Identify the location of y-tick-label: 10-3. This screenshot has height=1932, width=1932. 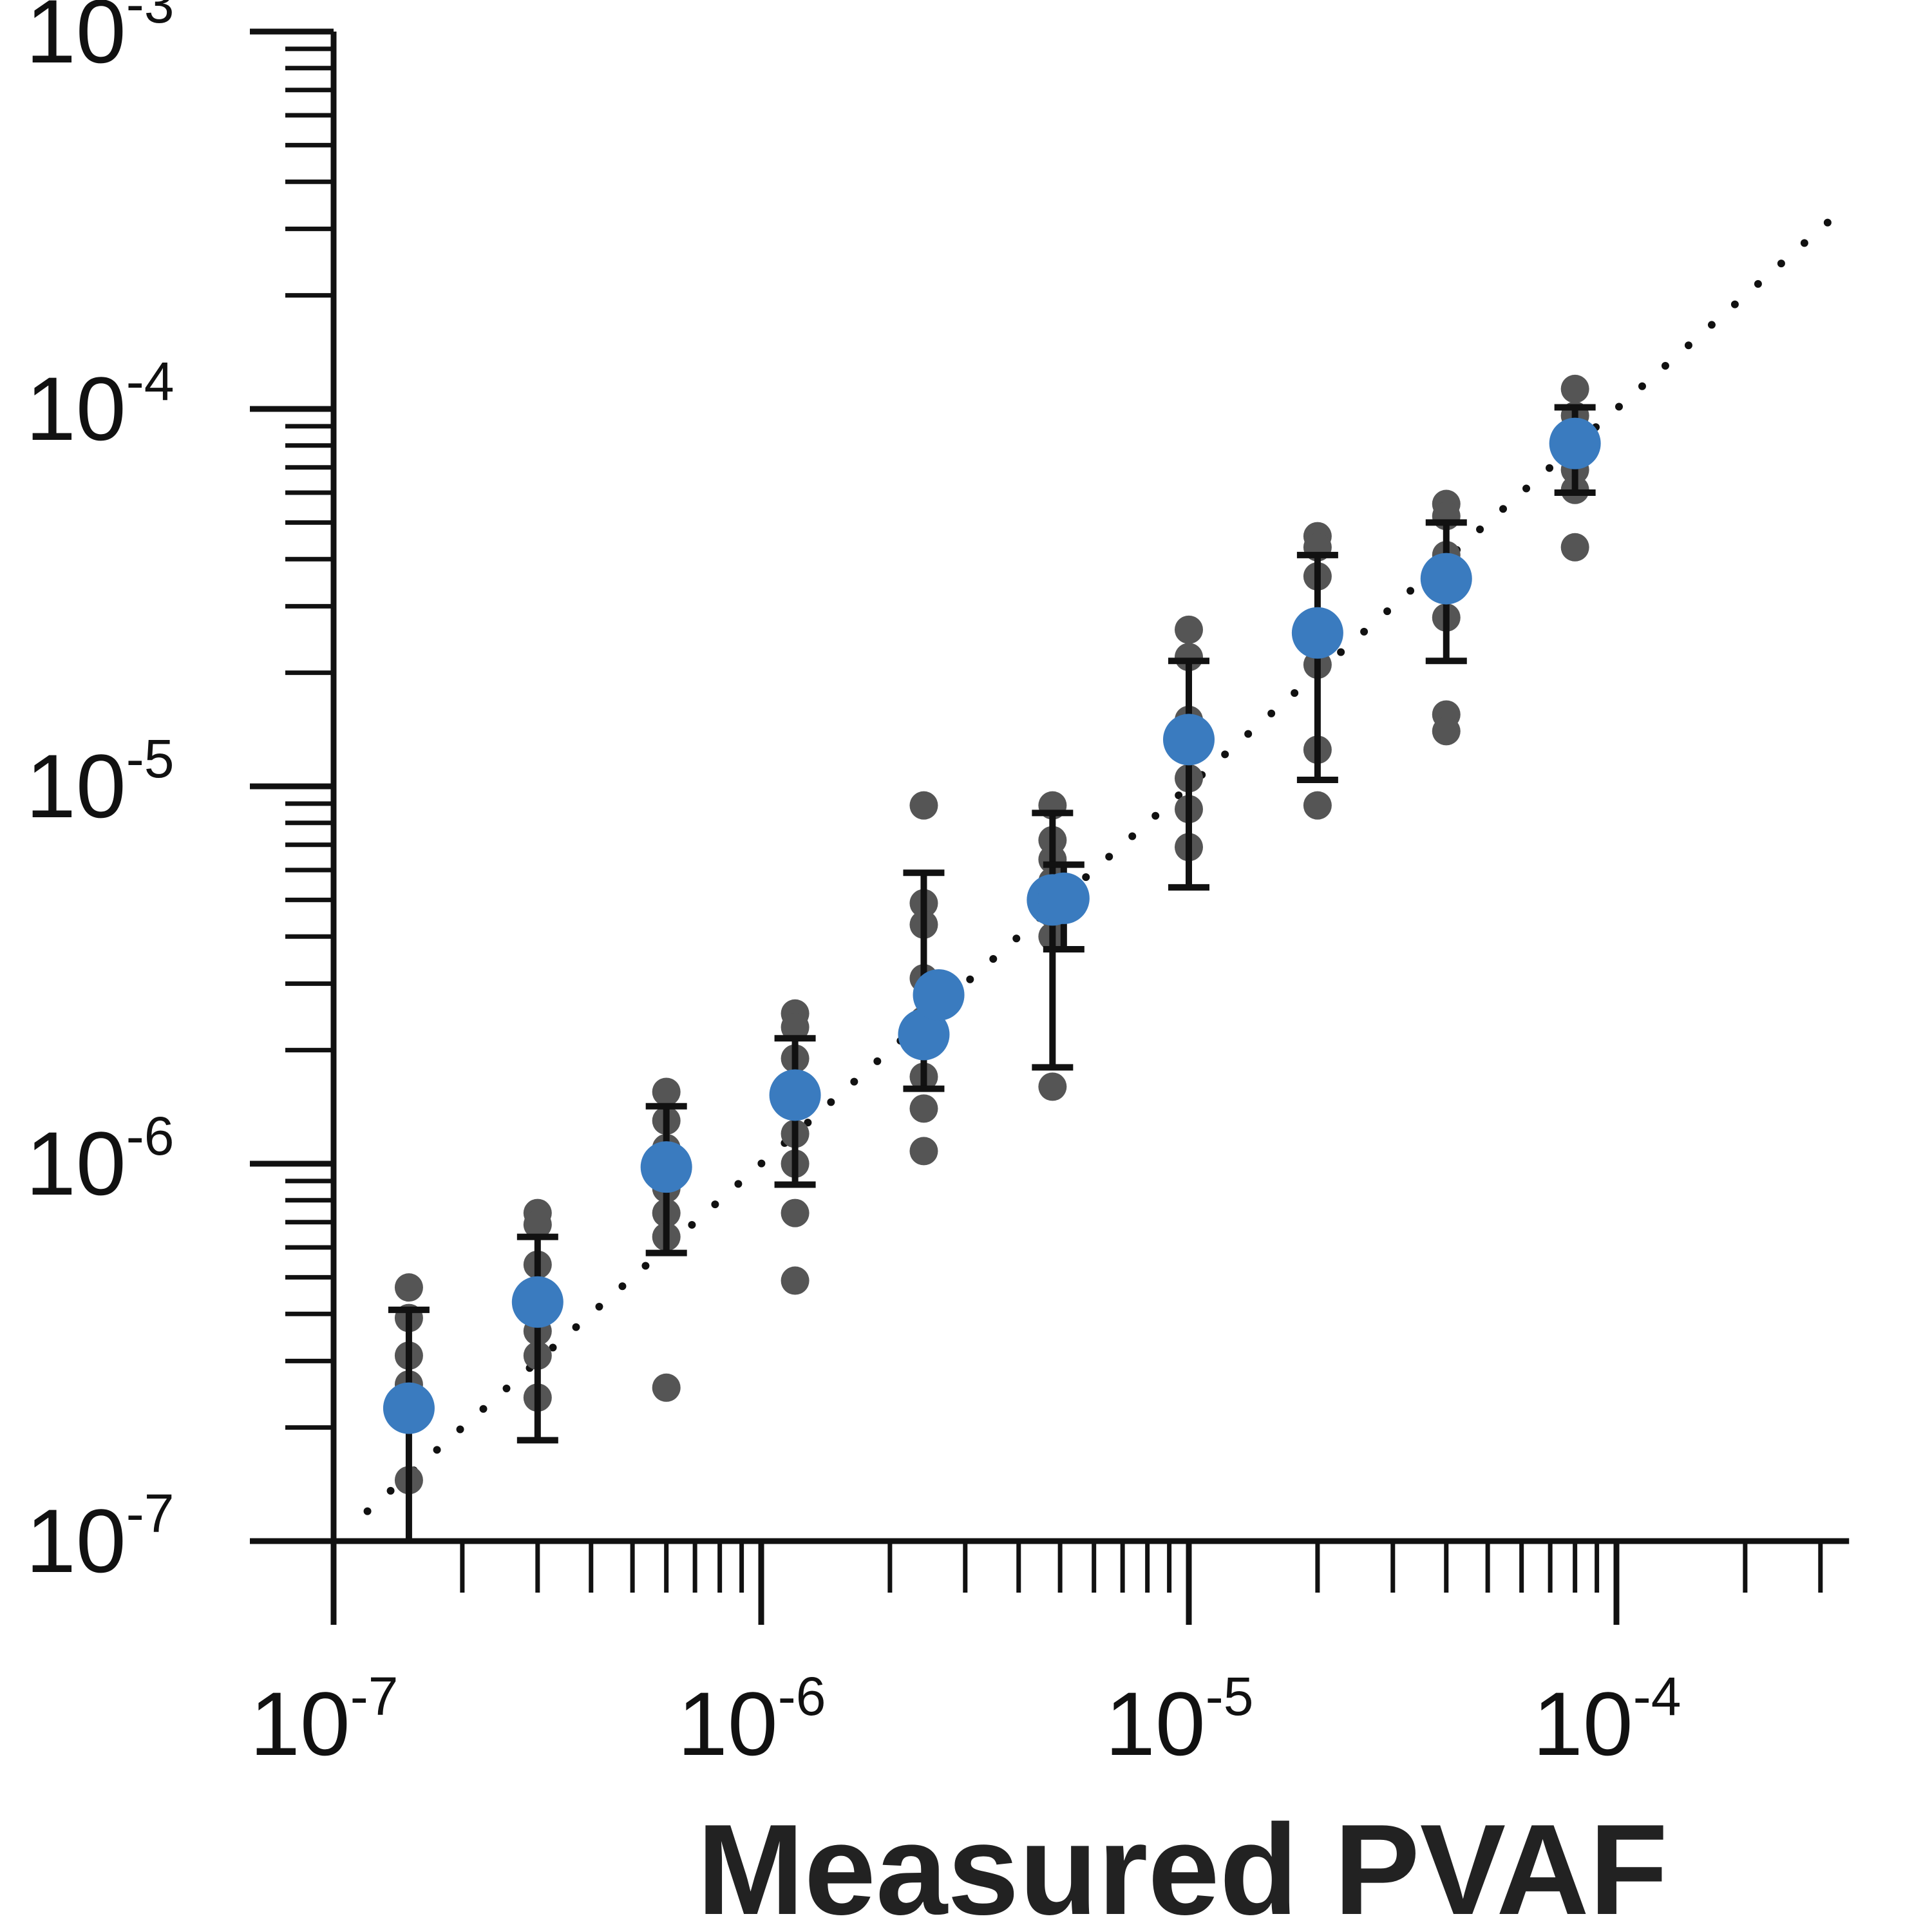
(100, 41).